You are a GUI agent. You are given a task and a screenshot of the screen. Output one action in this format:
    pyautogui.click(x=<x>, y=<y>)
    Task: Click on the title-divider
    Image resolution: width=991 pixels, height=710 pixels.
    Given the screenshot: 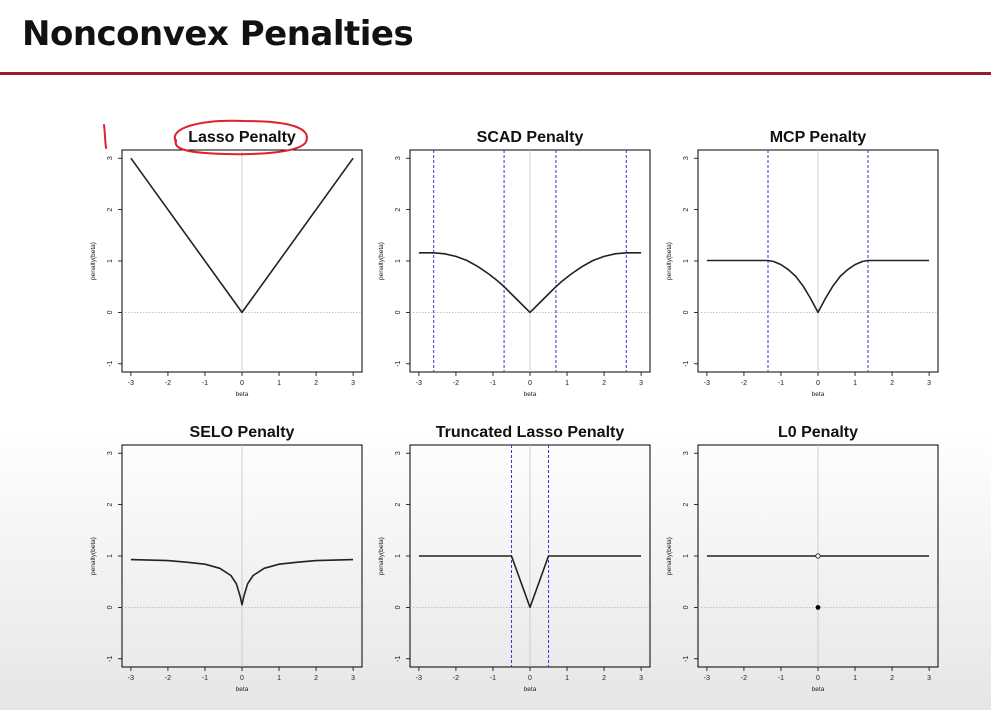 What is the action you would take?
    pyautogui.click(x=495, y=73)
    